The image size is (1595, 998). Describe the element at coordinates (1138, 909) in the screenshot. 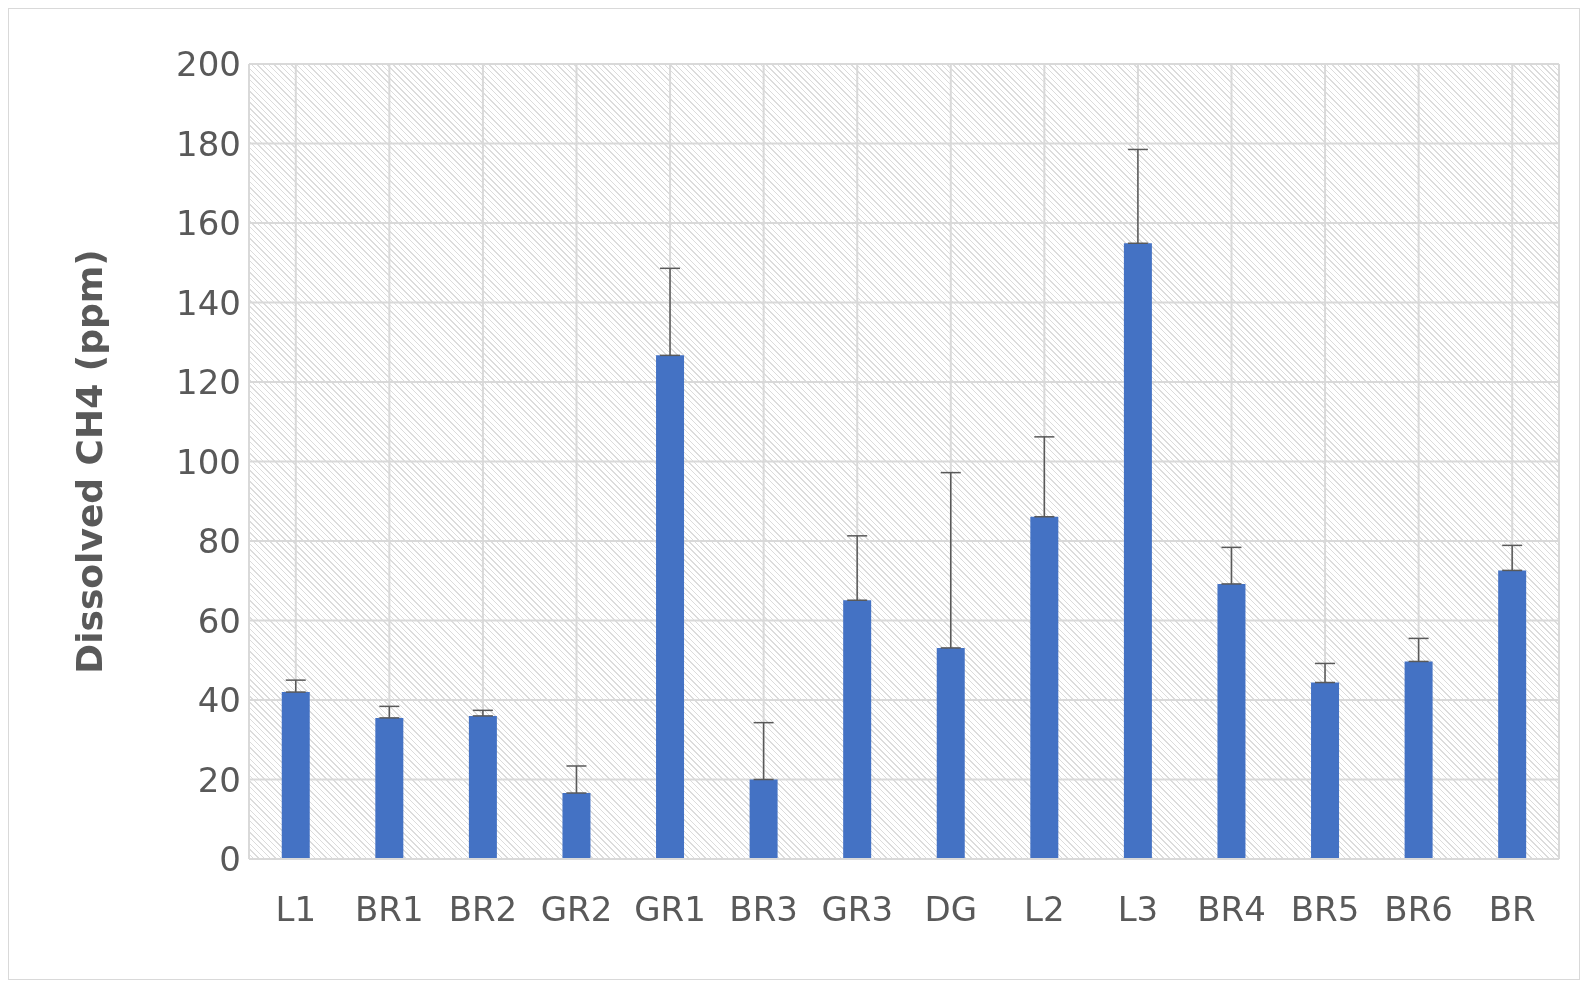

I see `x-tick-label: L3` at that location.